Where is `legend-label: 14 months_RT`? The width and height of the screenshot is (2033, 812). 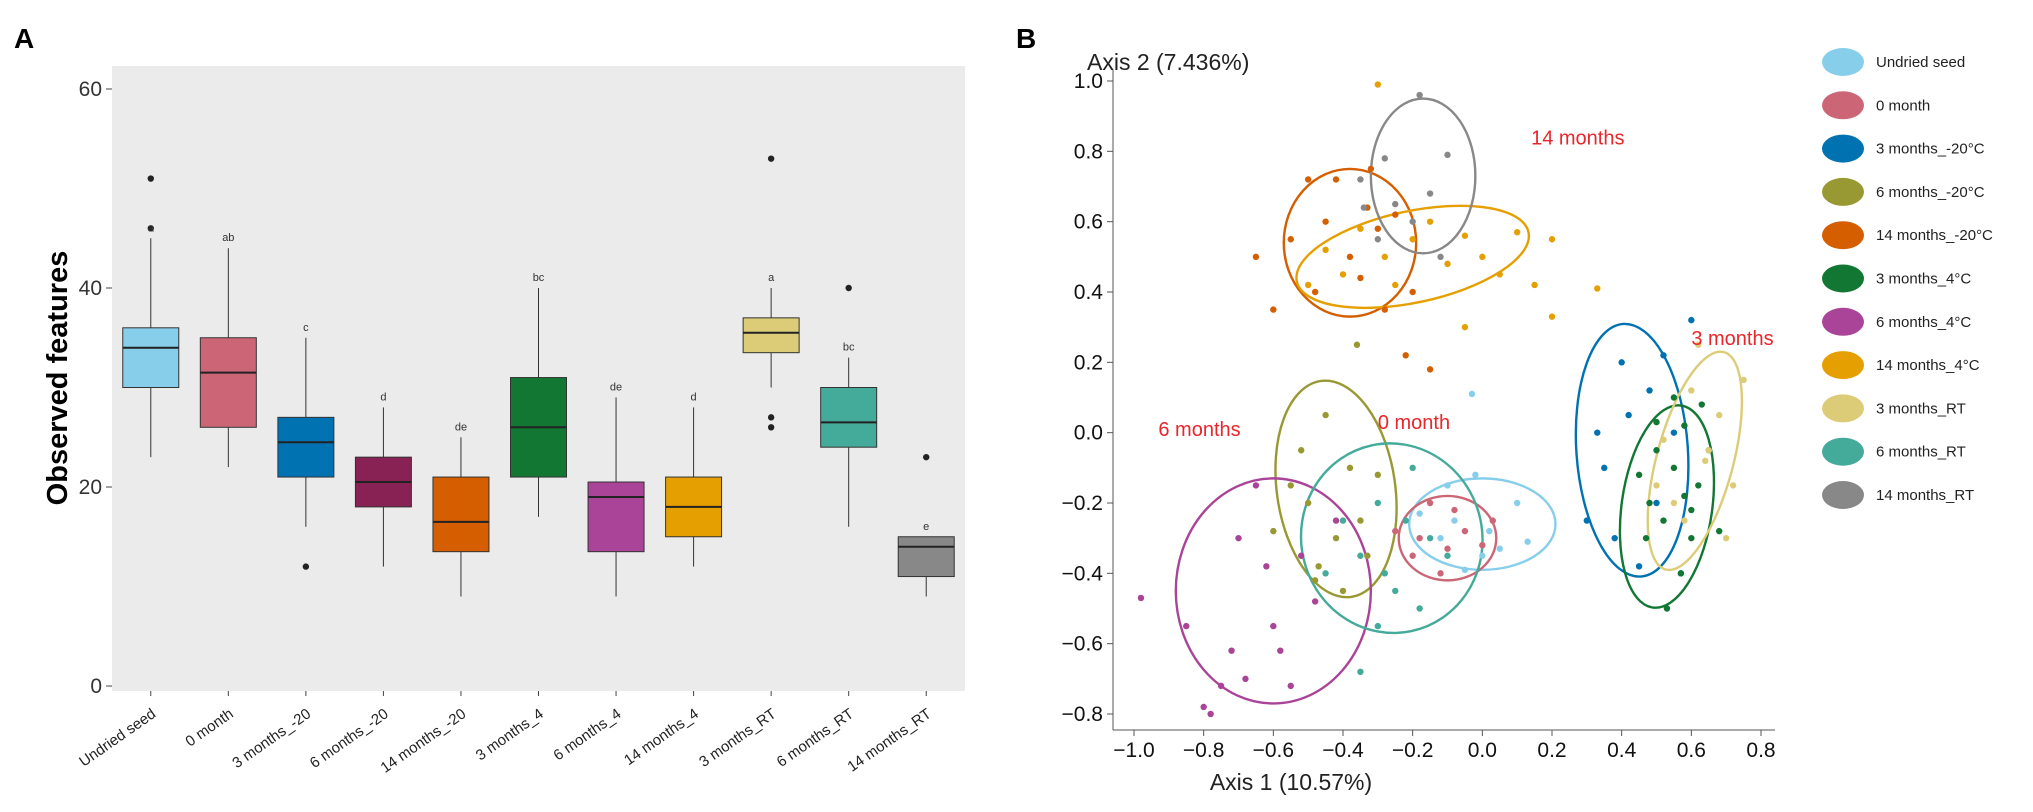
legend-label: 14 months_RT is located at coordinates (1925, 495).